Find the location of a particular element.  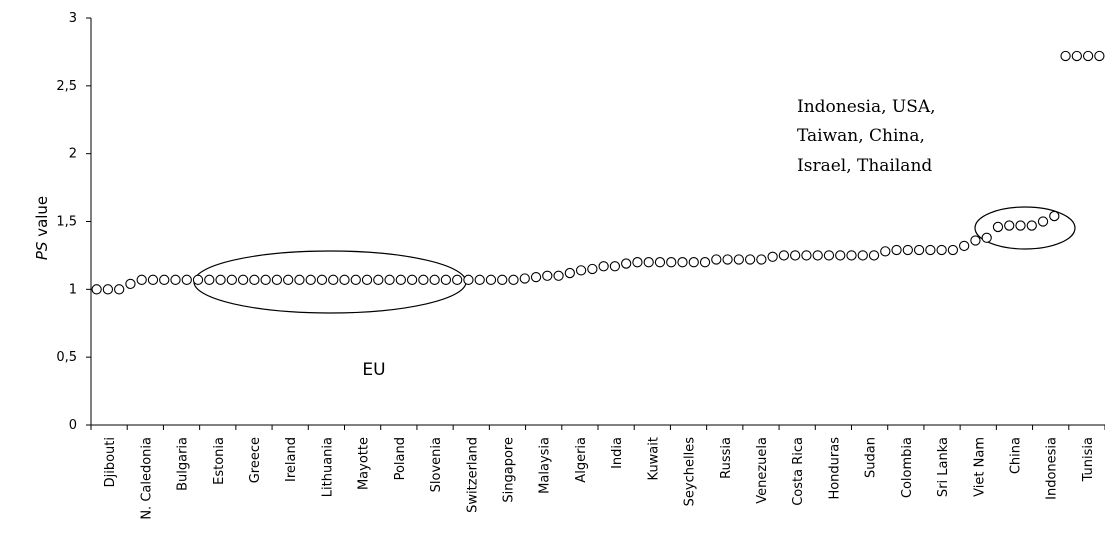

x-tick-label: Switzerland is located at coordinates (472, 475).